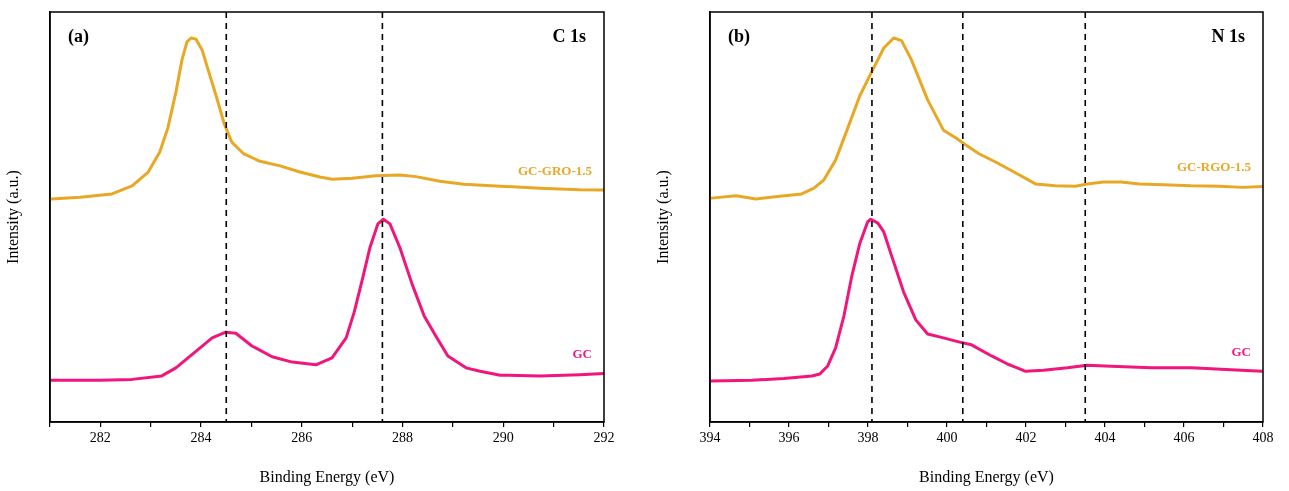 Image resolution: width=1289 pixels, height=491 pixels. I want to click on x-tick-label: 394, so click(710, 438).